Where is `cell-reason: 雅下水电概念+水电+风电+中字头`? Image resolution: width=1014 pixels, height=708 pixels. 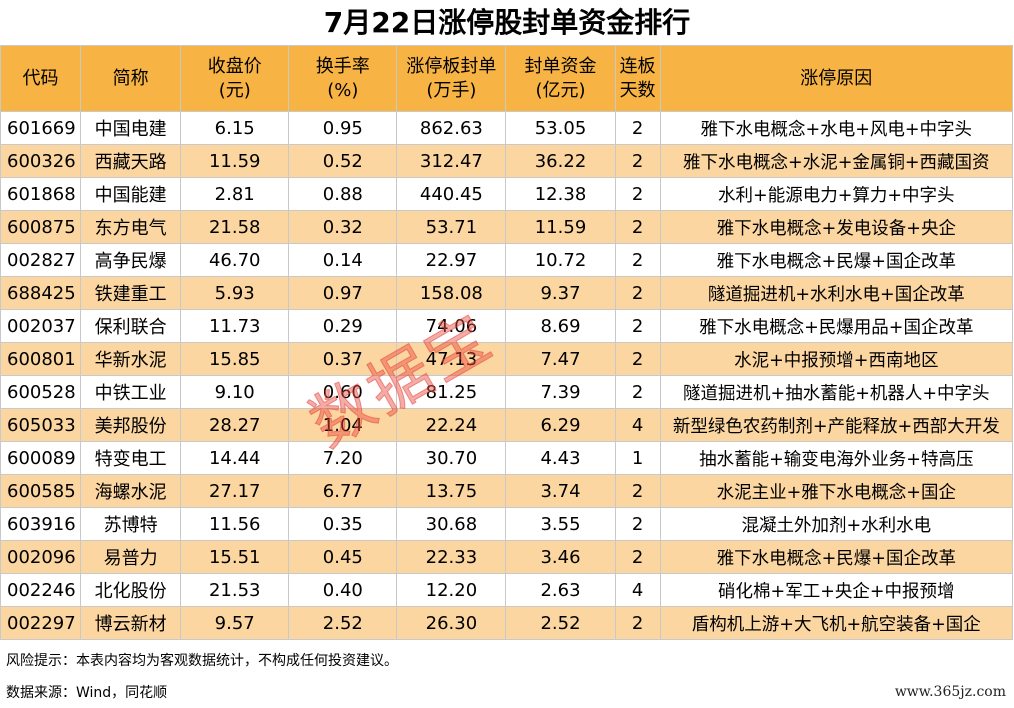
cell-reason: 雅下水电概念+水电+风电+中字头 is located at coordinates (836, 128).